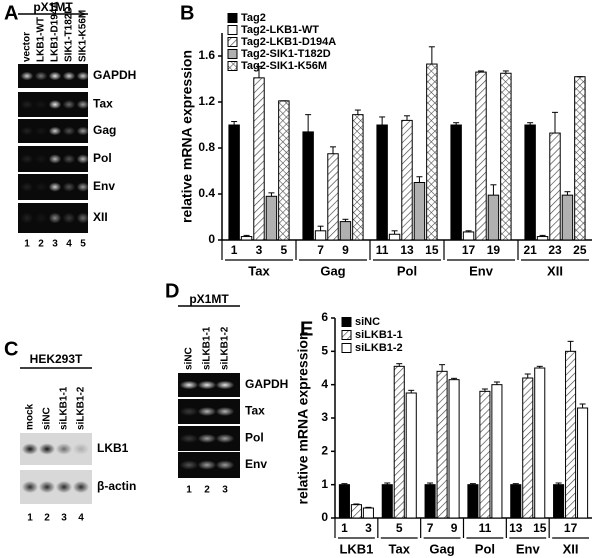 The height and width of the screenshot is (558, 600). What do you see at coordinates (481, 270) in the screenshot?
I see `category-label: Env` at bounding box center [481, 270].